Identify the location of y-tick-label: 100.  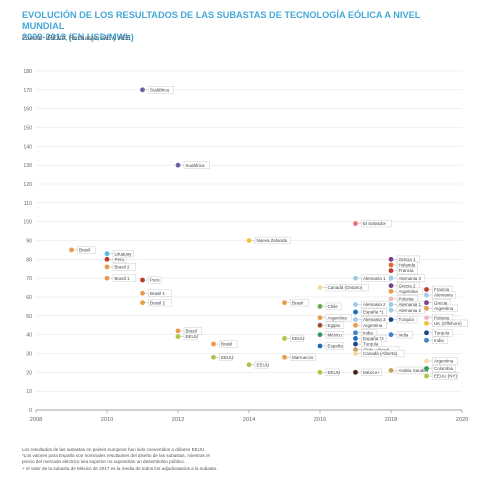
(27, 223).